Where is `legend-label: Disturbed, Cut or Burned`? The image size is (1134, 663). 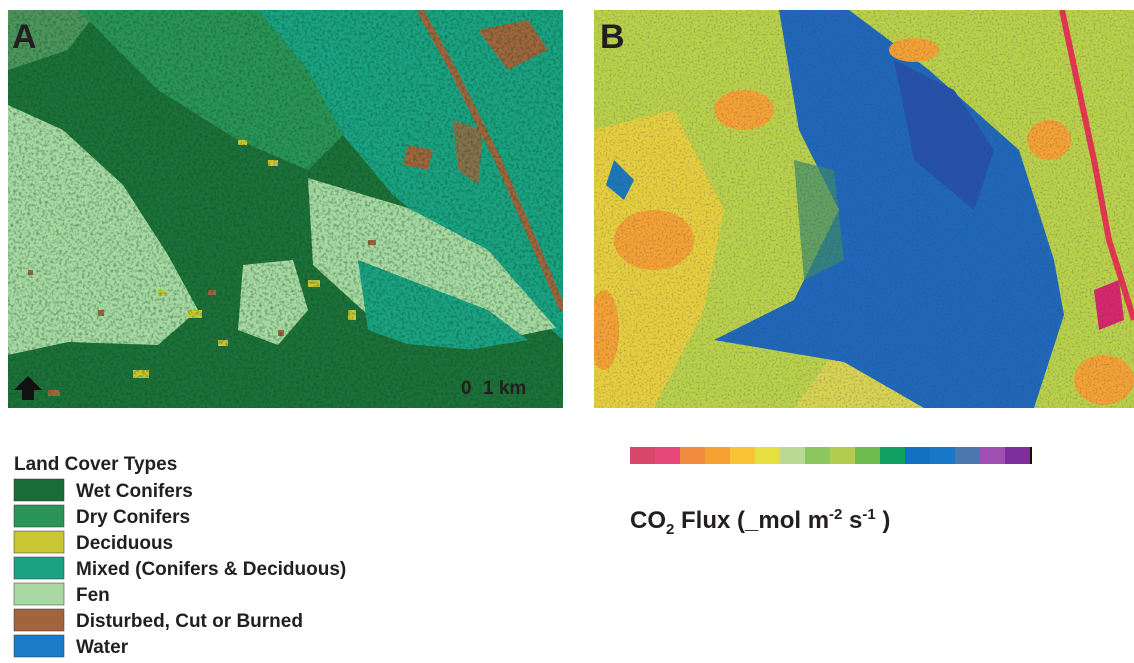
legend-label: Disturbed, Cut or Burned is located at coordinates (189, 621).